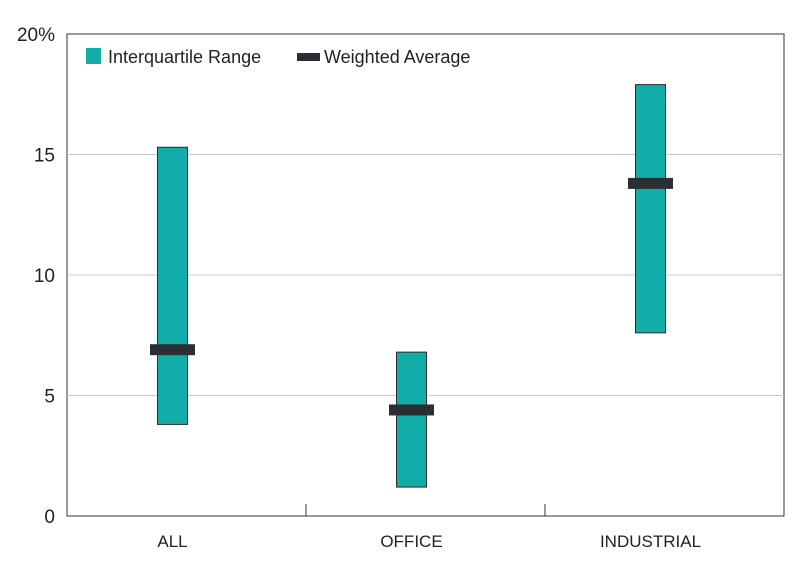 This screenshot has width=800, height=575. I want to click on legend-swatch-average, so click(308, 57).